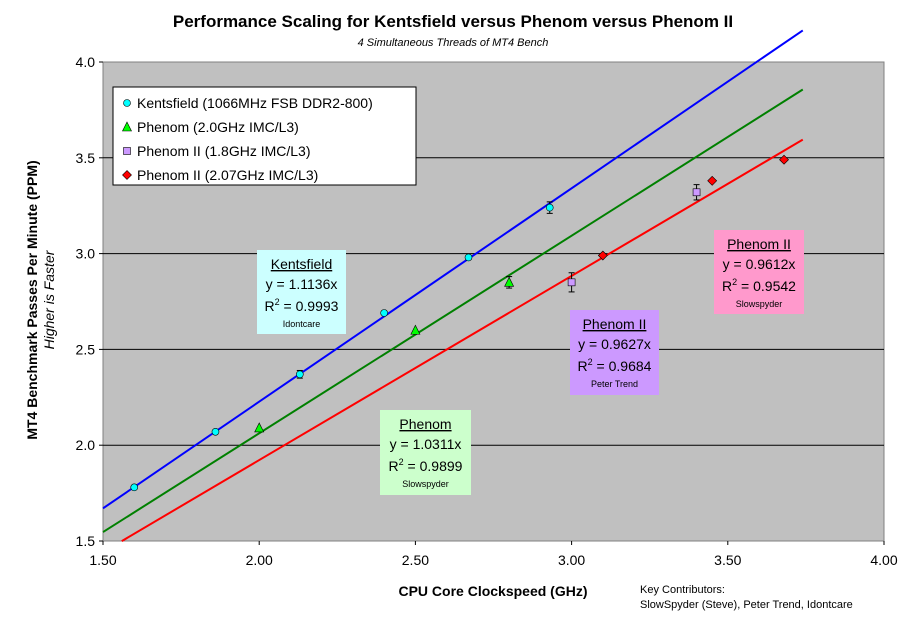  Describe the element at coordinates (614, 384) in the screenshot. I see `annotation-contributor: Peter Trend` at that location.